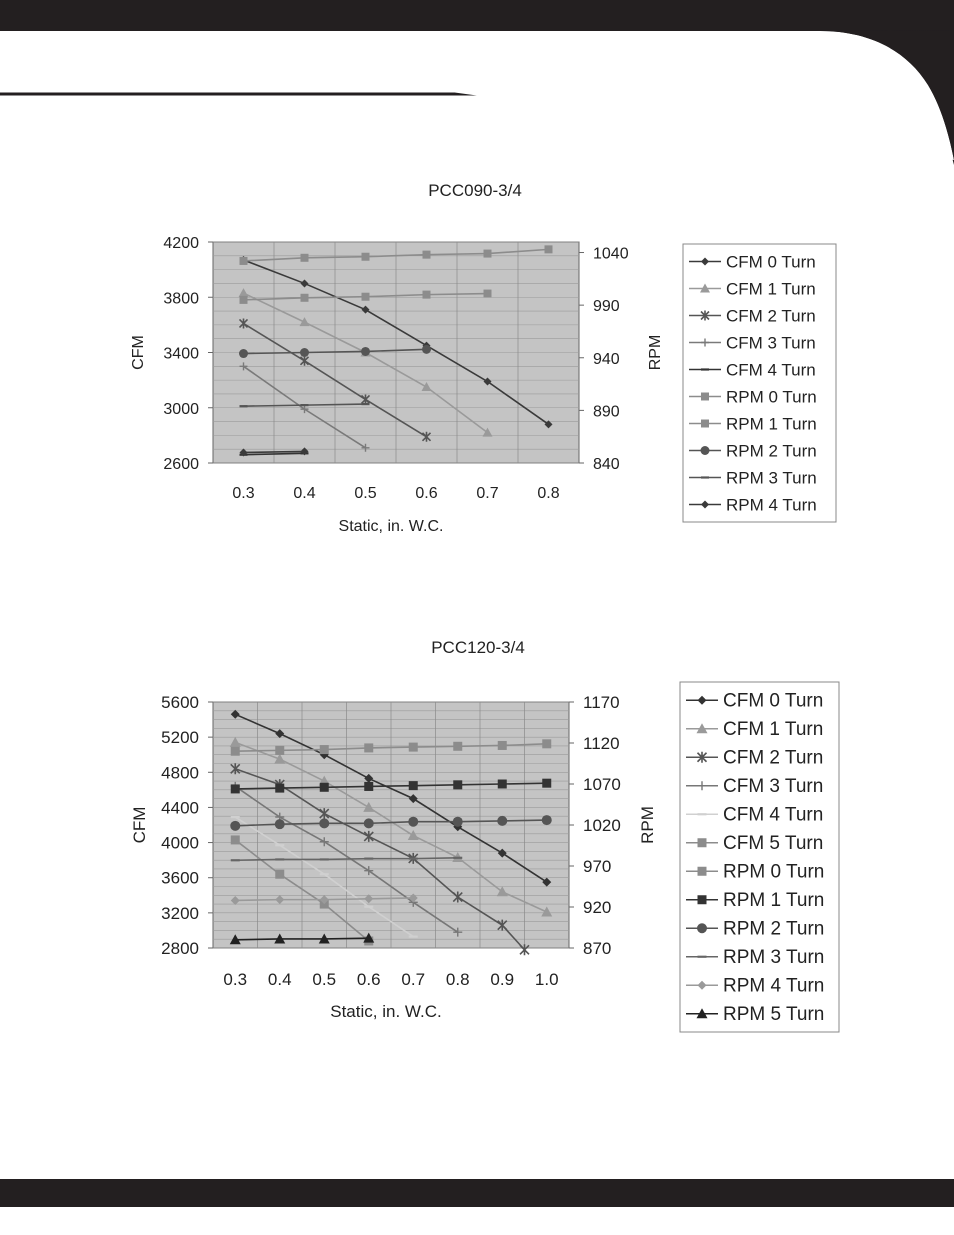  Describe the element at coordinates (181, 243) in the screenshot. I see `y-tick-label: 4200` at that location.